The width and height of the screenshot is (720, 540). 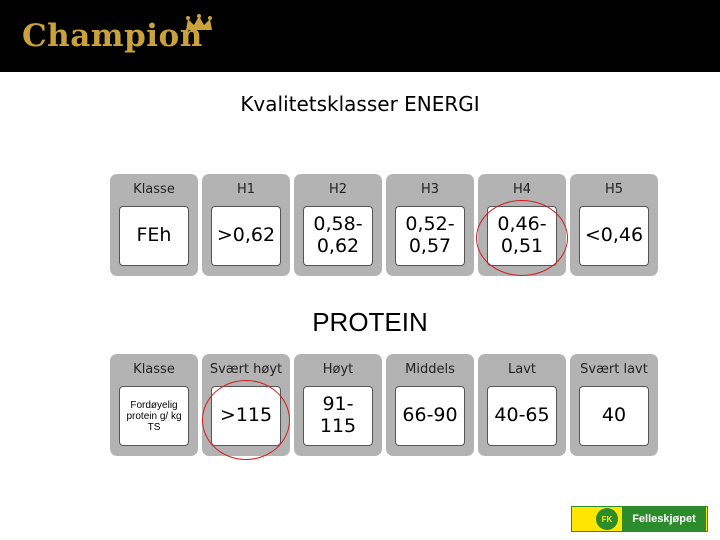 I want to click on slide-title: Kvalitetsklasser ENERGI, so click(x=360, y=104).